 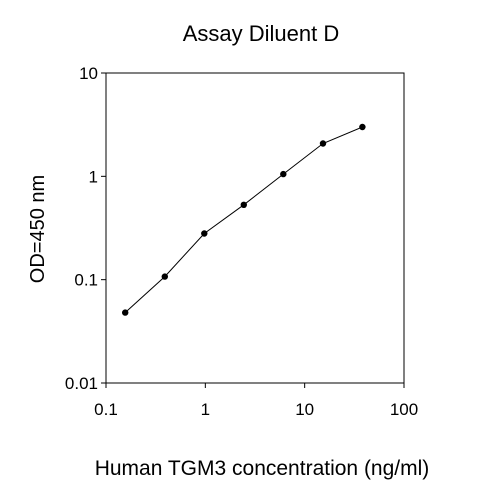 What do you see at coordinates (261, 33) in the screenshot?
I see `chart-title: Assay Diluent D` at bounding box center [261, 33].